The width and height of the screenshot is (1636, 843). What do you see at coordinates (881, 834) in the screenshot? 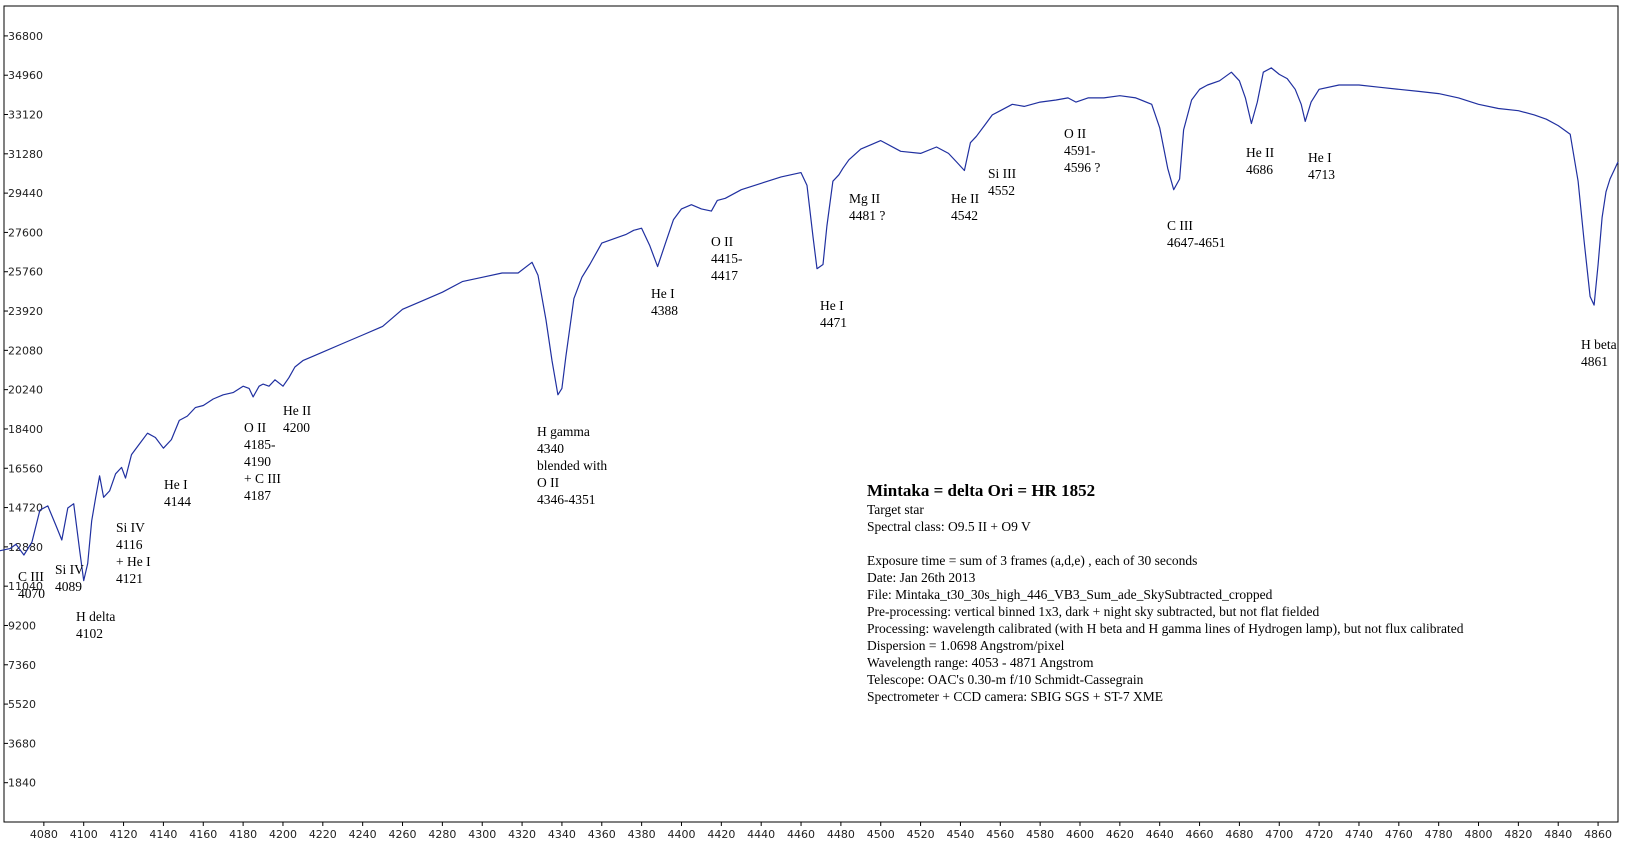
I see `x-tick-label: 4500` at bounding box center [881, 834].